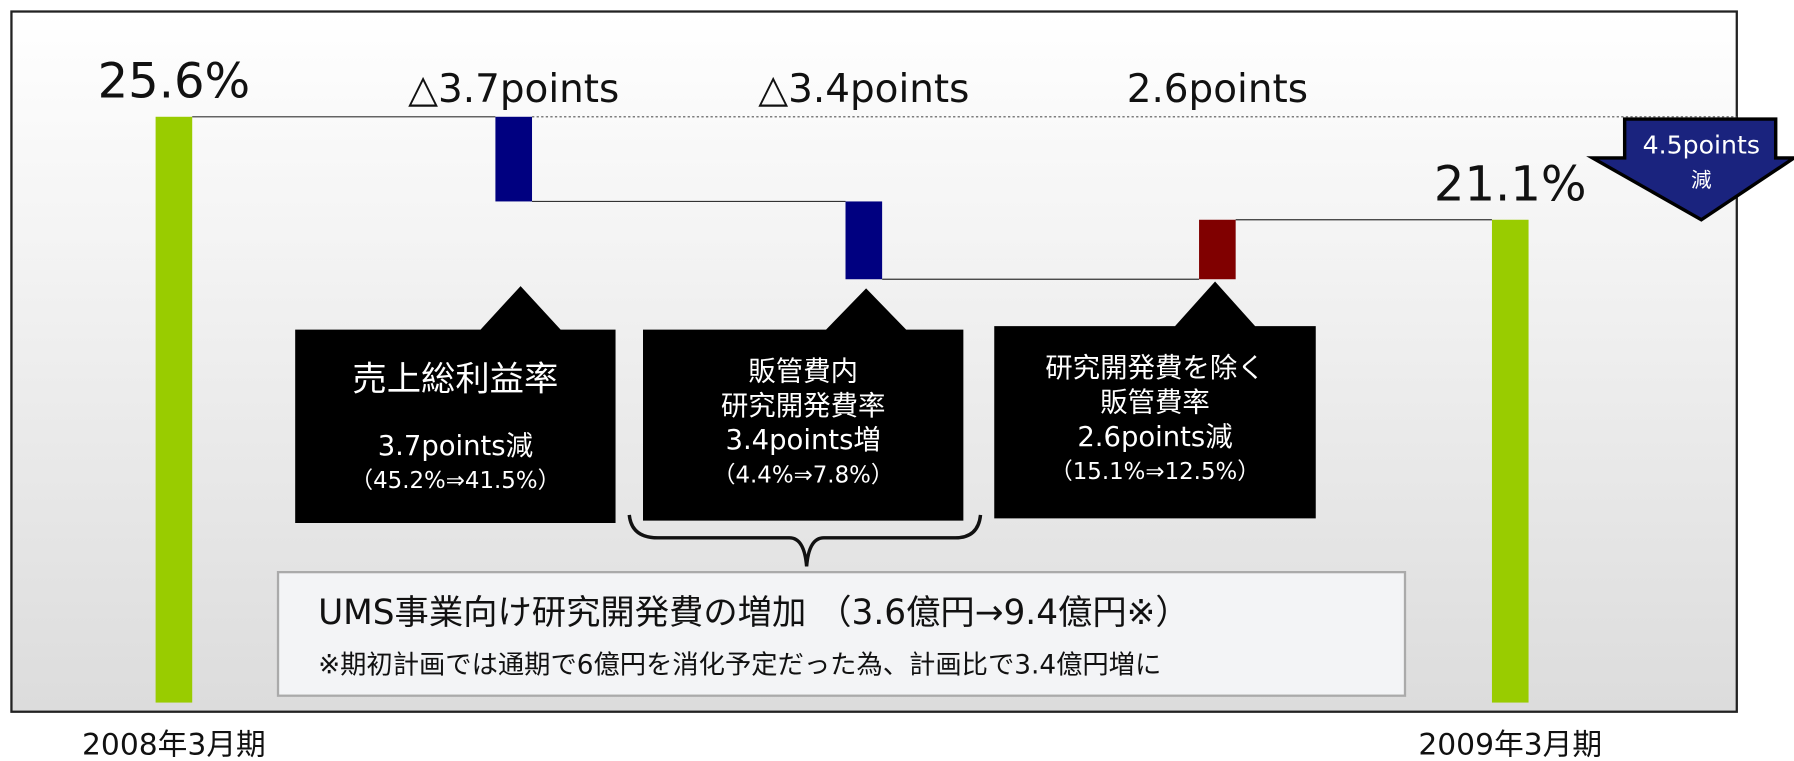 The height and width of the screenshot is (761, 1794). What do you see at coordinates (841, 633) in the screenshot?
I see `note-box` at bounding box center [841, 633].